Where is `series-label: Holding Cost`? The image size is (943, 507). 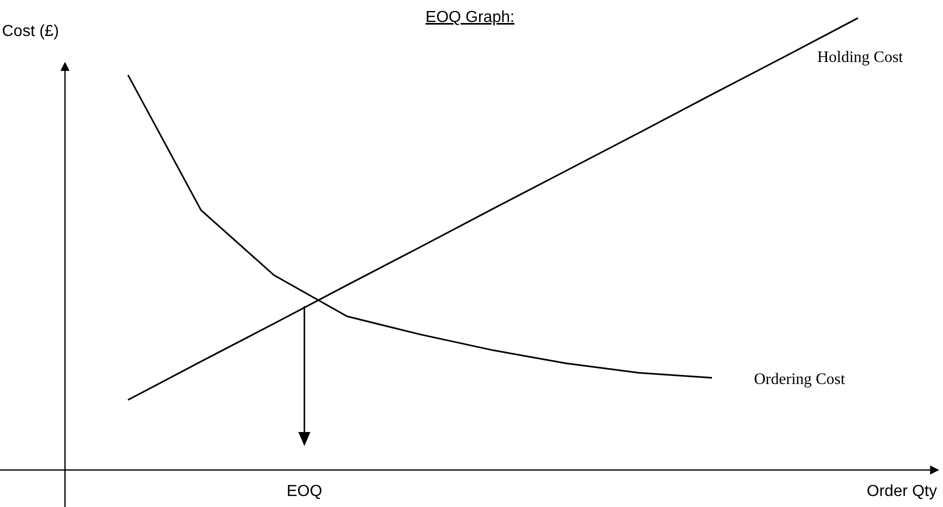 series-label: Holding Cost is located at coordinates (860, 57).